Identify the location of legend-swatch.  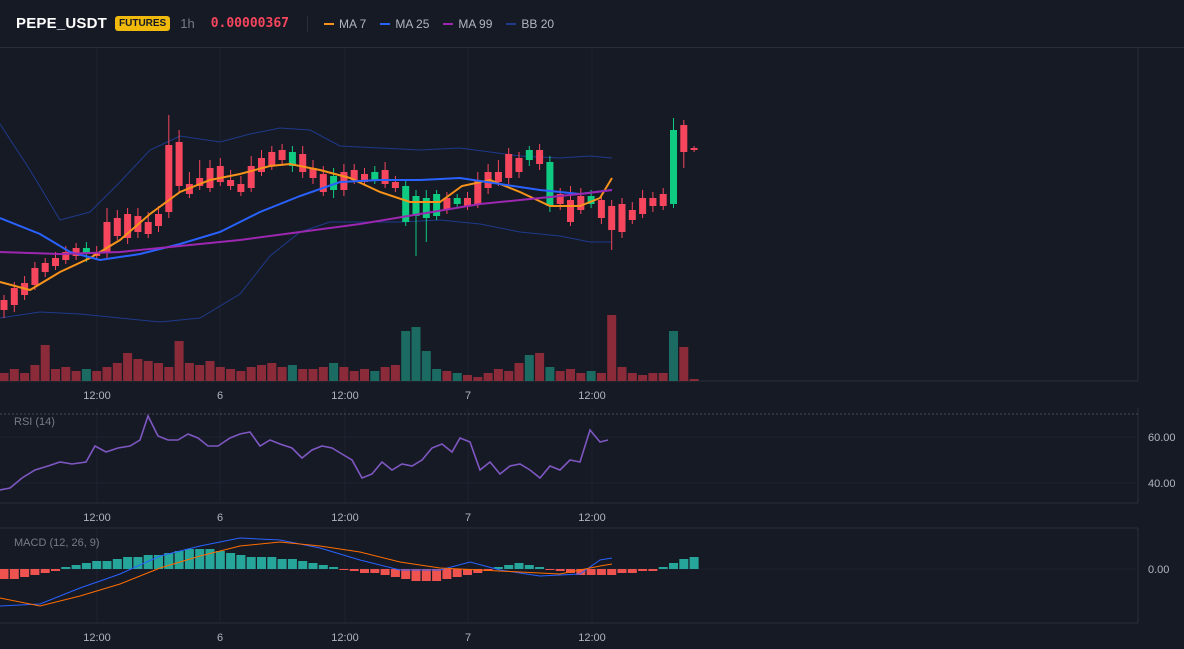
(385, 23).